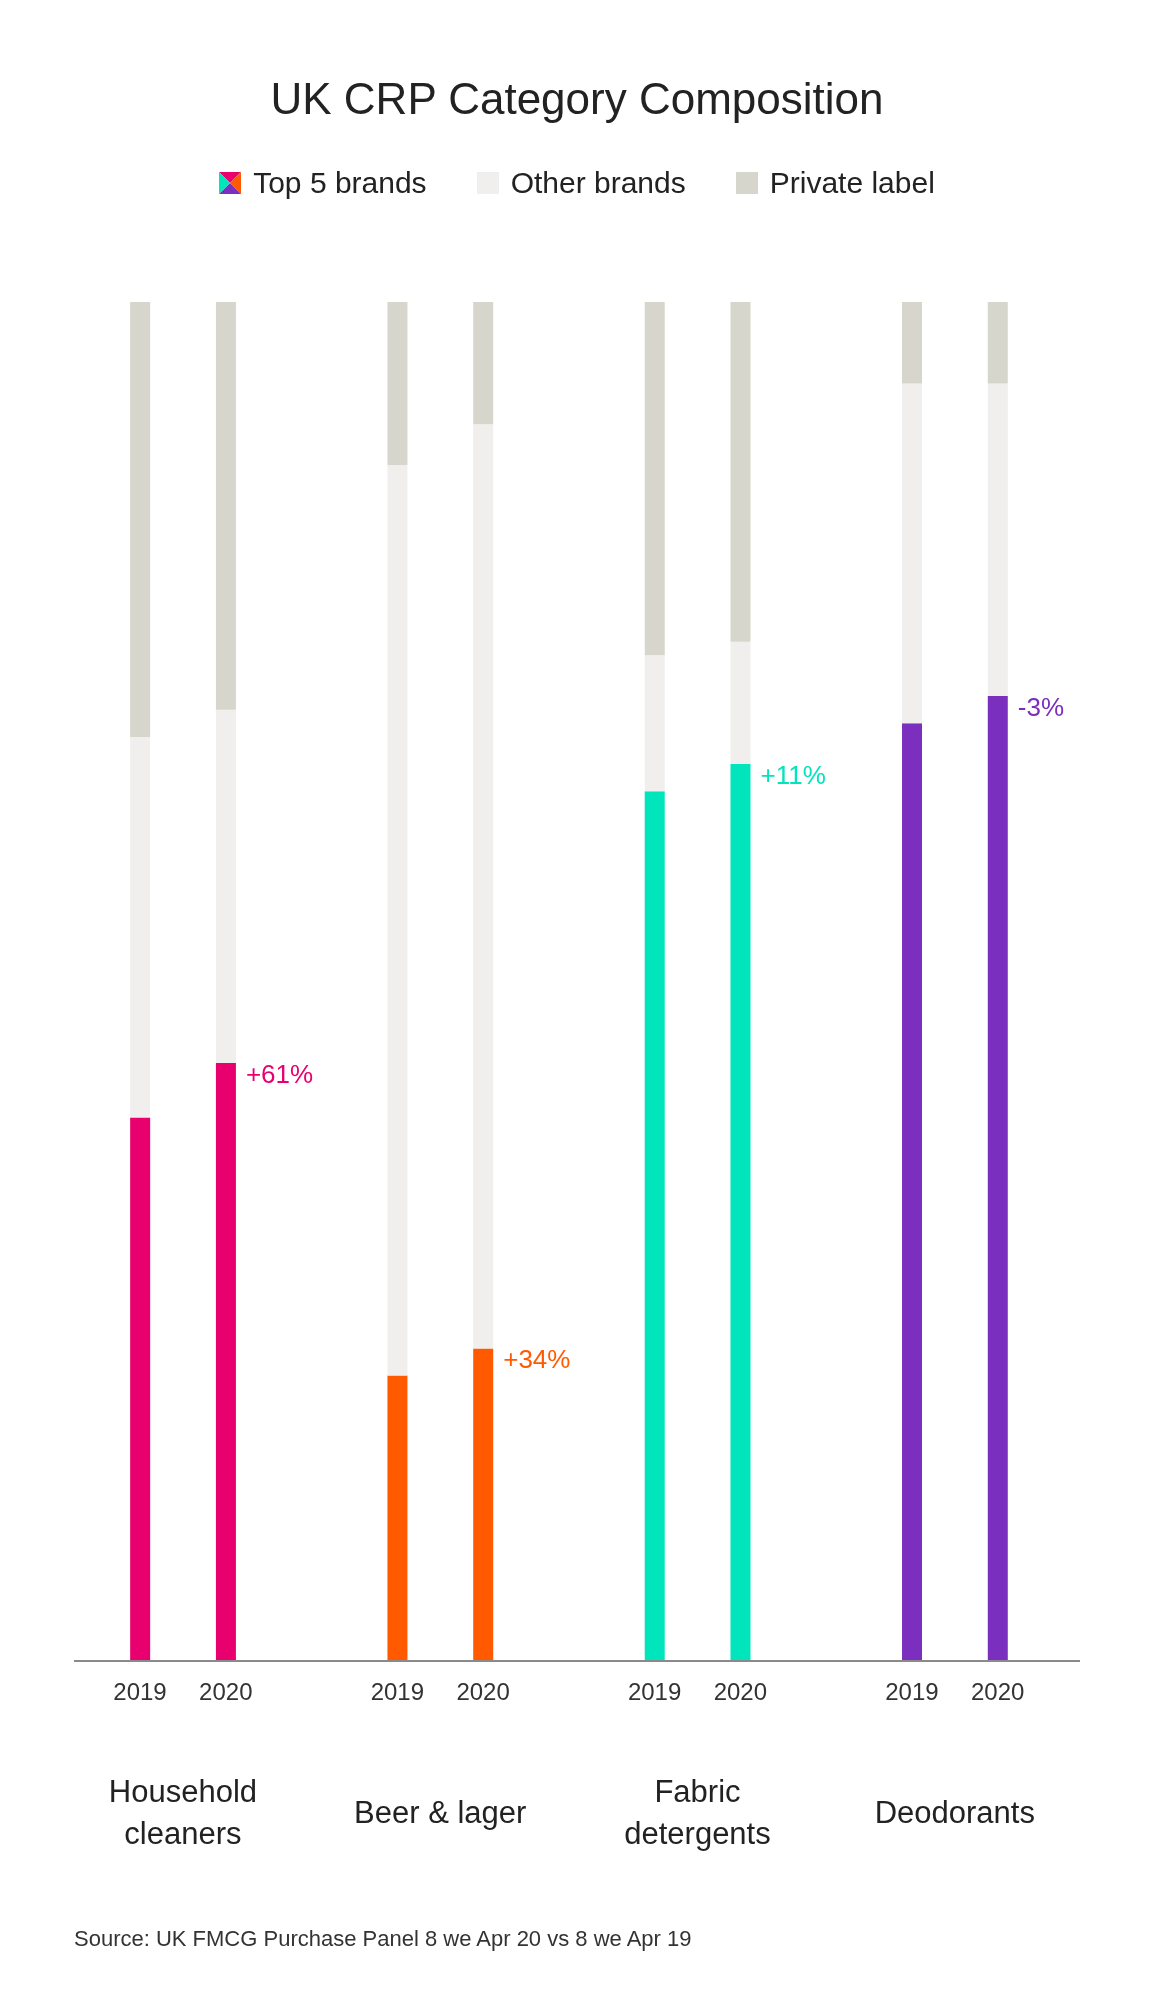 Image resolution: width=1154 pixels, height=2000 pixels. Describe the element at coordinates (182, 1813) in the screenshot. I see `text: Household cleaners` at that location.